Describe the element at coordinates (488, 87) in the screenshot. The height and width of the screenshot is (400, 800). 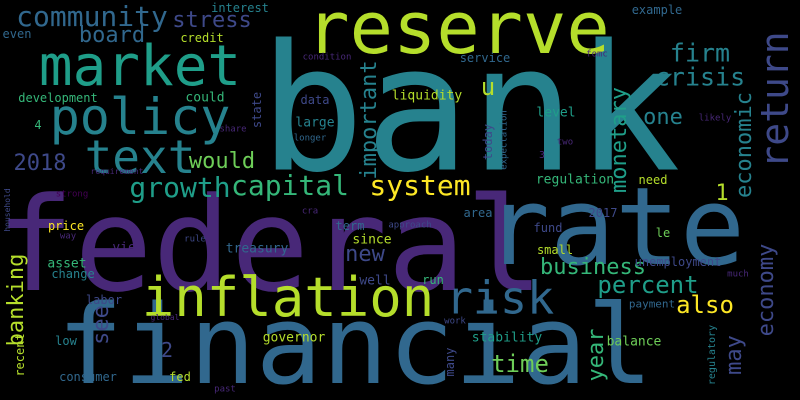
I see `word-u: u` at that location.